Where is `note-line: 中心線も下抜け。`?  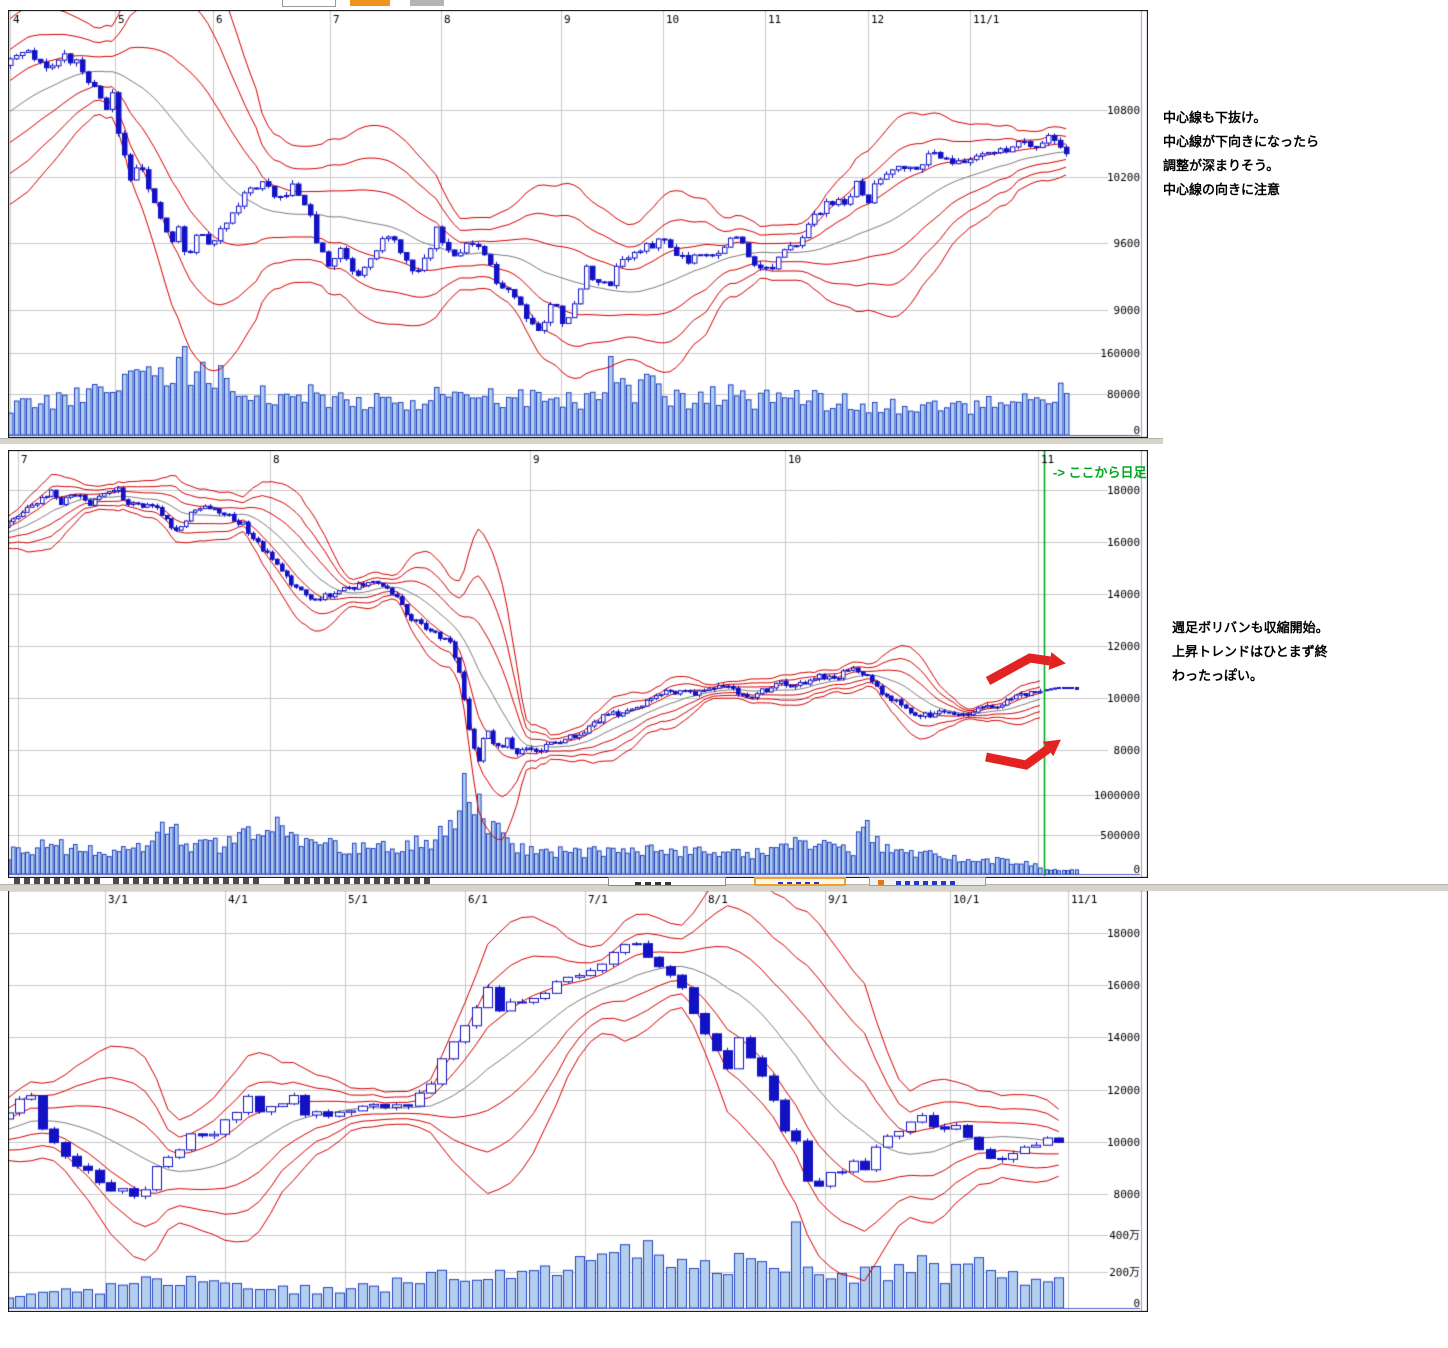
note-line: 中心線も下抜け。 is located at coordinates (1215, 117).